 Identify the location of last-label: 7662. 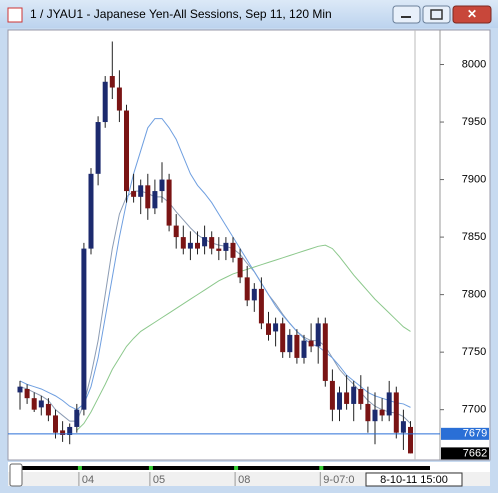
(475, 453).